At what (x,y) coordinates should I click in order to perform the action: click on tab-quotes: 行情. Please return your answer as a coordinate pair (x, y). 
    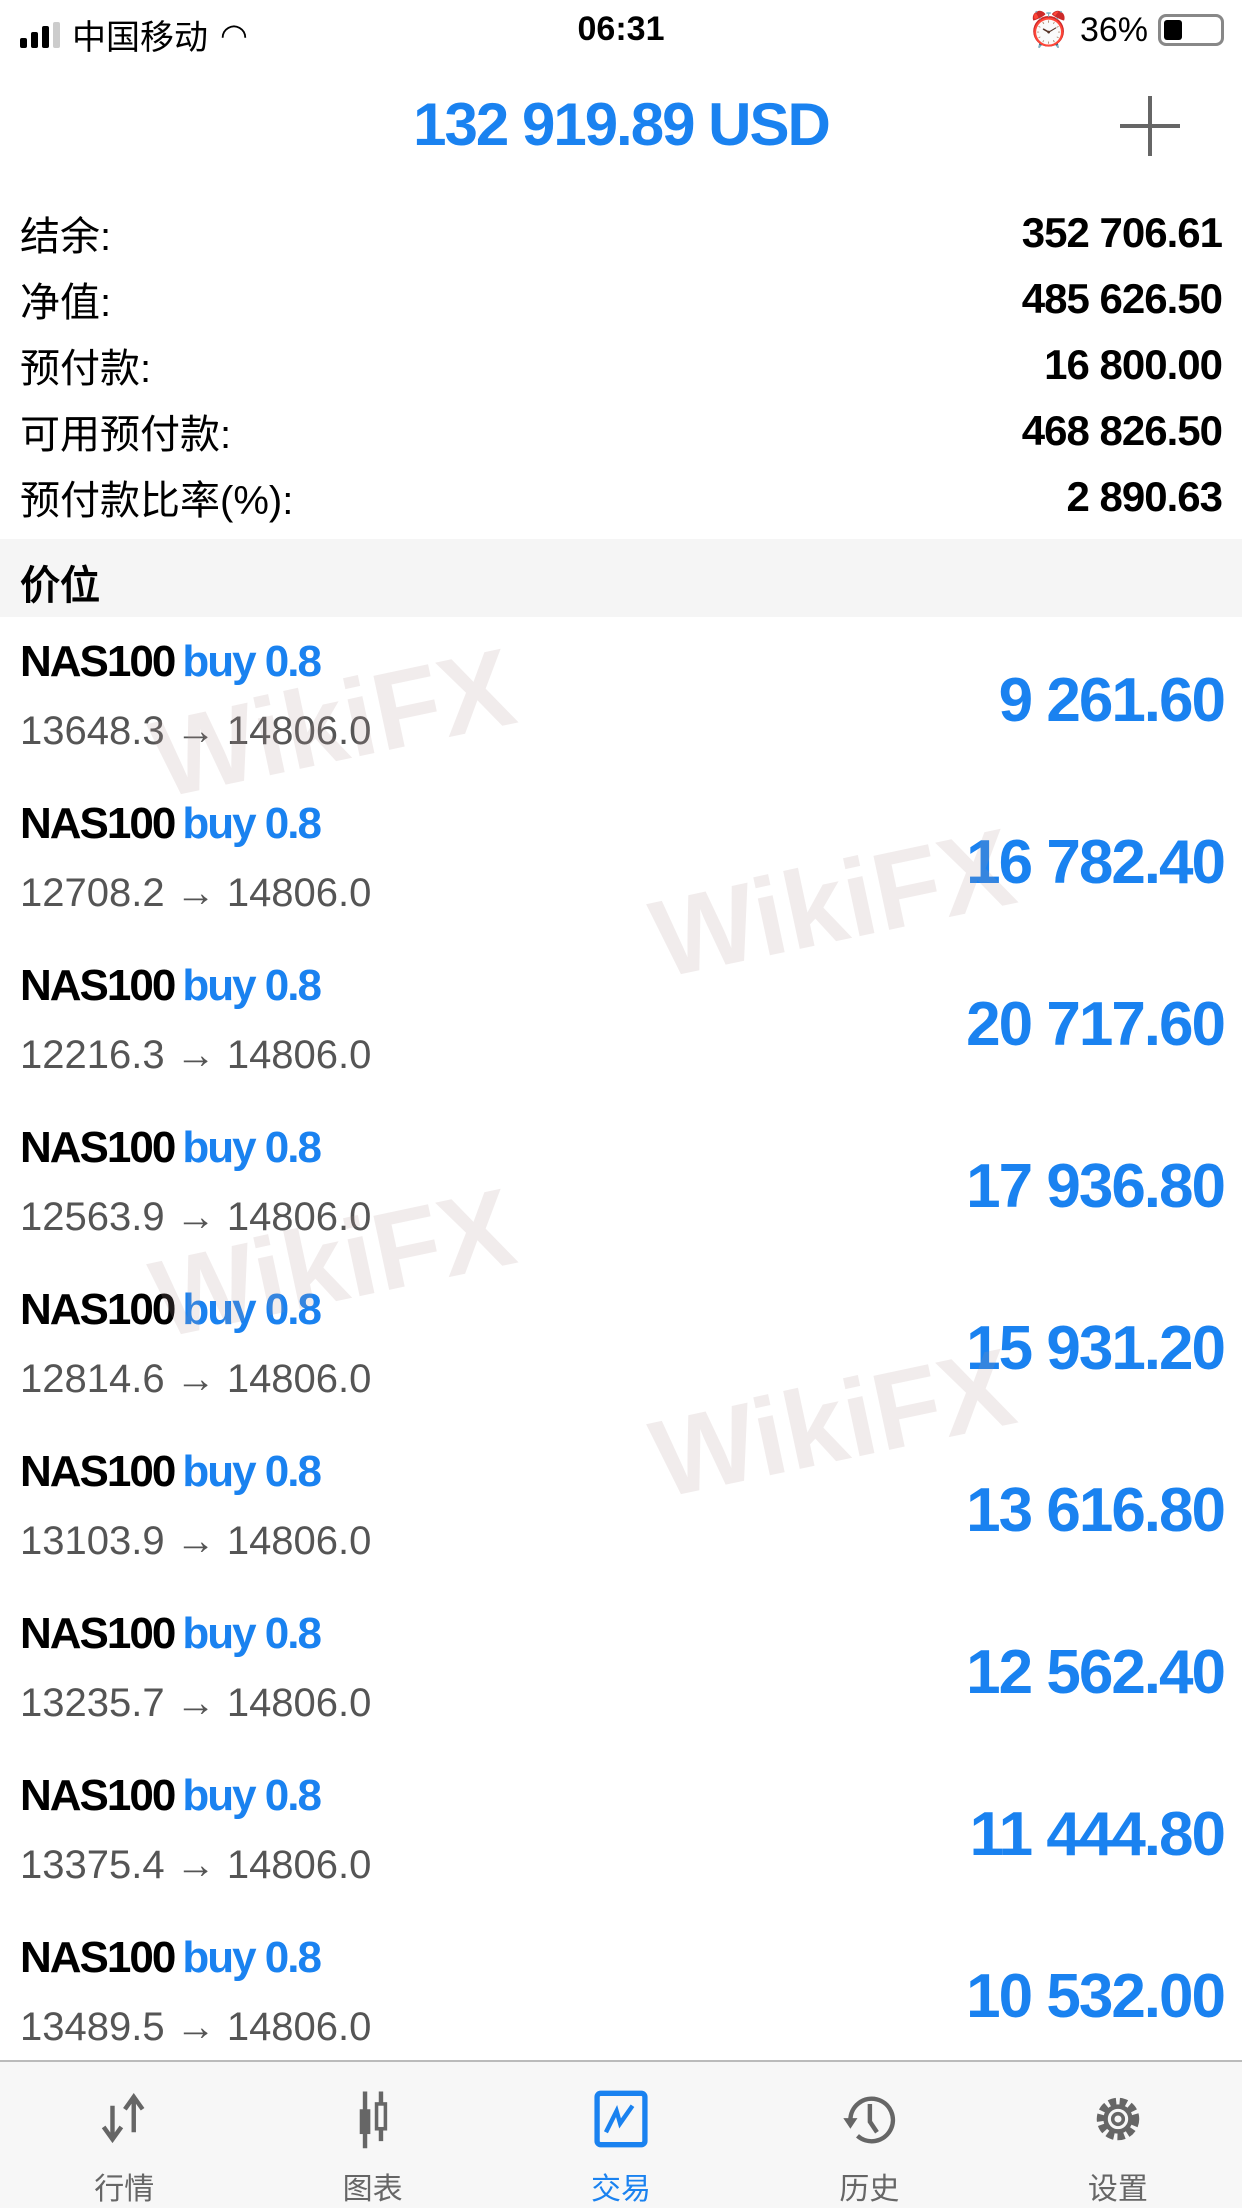
    Looking at the image, I should click on (124, 2135).